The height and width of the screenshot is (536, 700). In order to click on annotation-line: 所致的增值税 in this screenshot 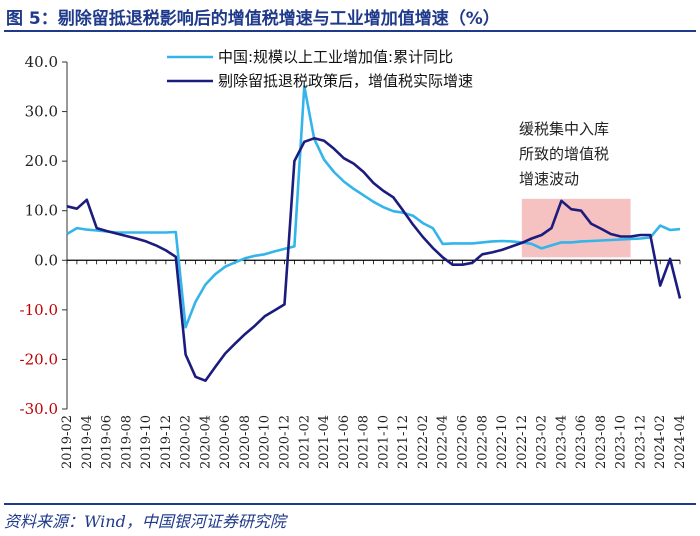, I will do `click(564, 154)`.